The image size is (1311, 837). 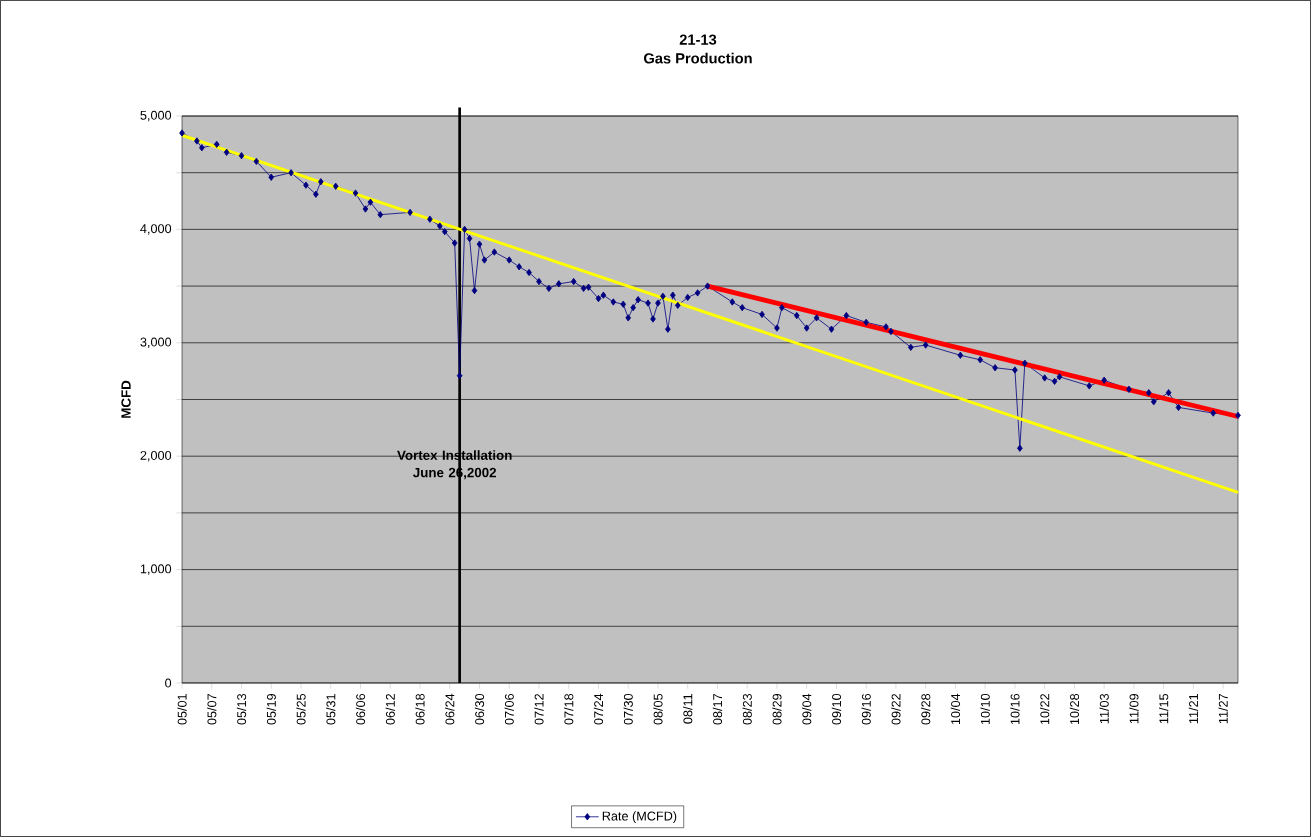 I want to click on chart-subtitle: Gas Production, so click(x=698, y=58).